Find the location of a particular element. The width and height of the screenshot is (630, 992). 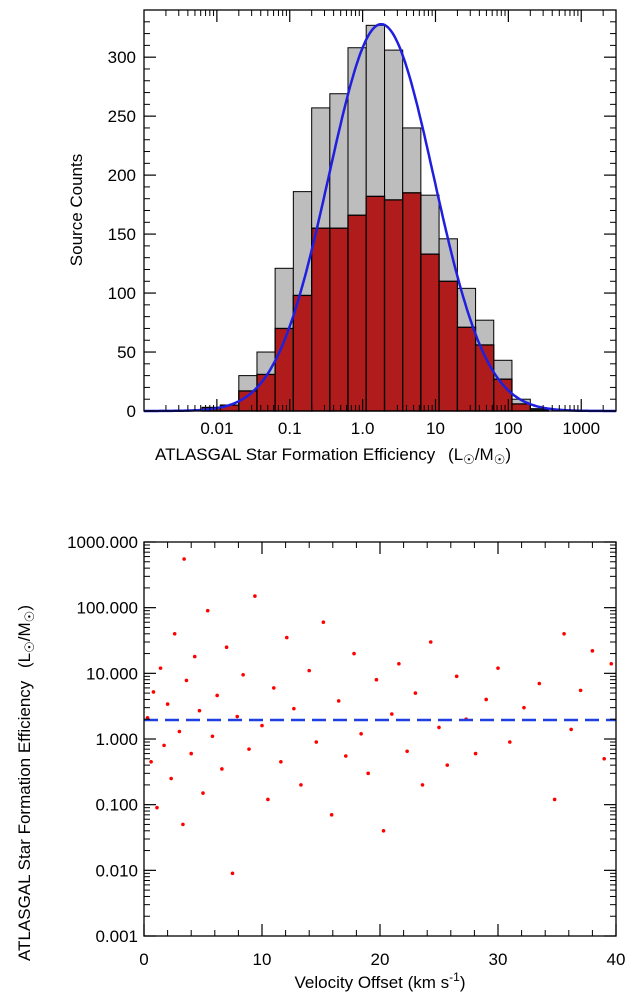

histogram-y-tick-label: 200 is located at coordinates (122, 175).